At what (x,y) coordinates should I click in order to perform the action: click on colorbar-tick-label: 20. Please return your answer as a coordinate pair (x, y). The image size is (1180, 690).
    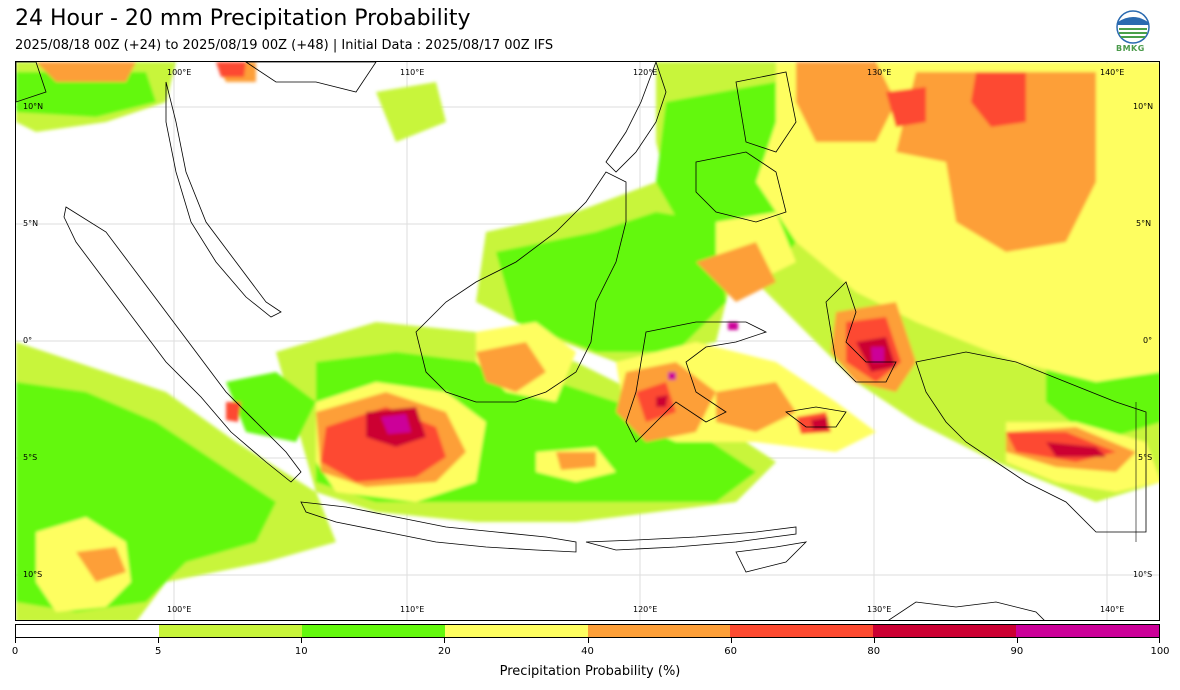
    Looking at the image, I should click on (444, 651).